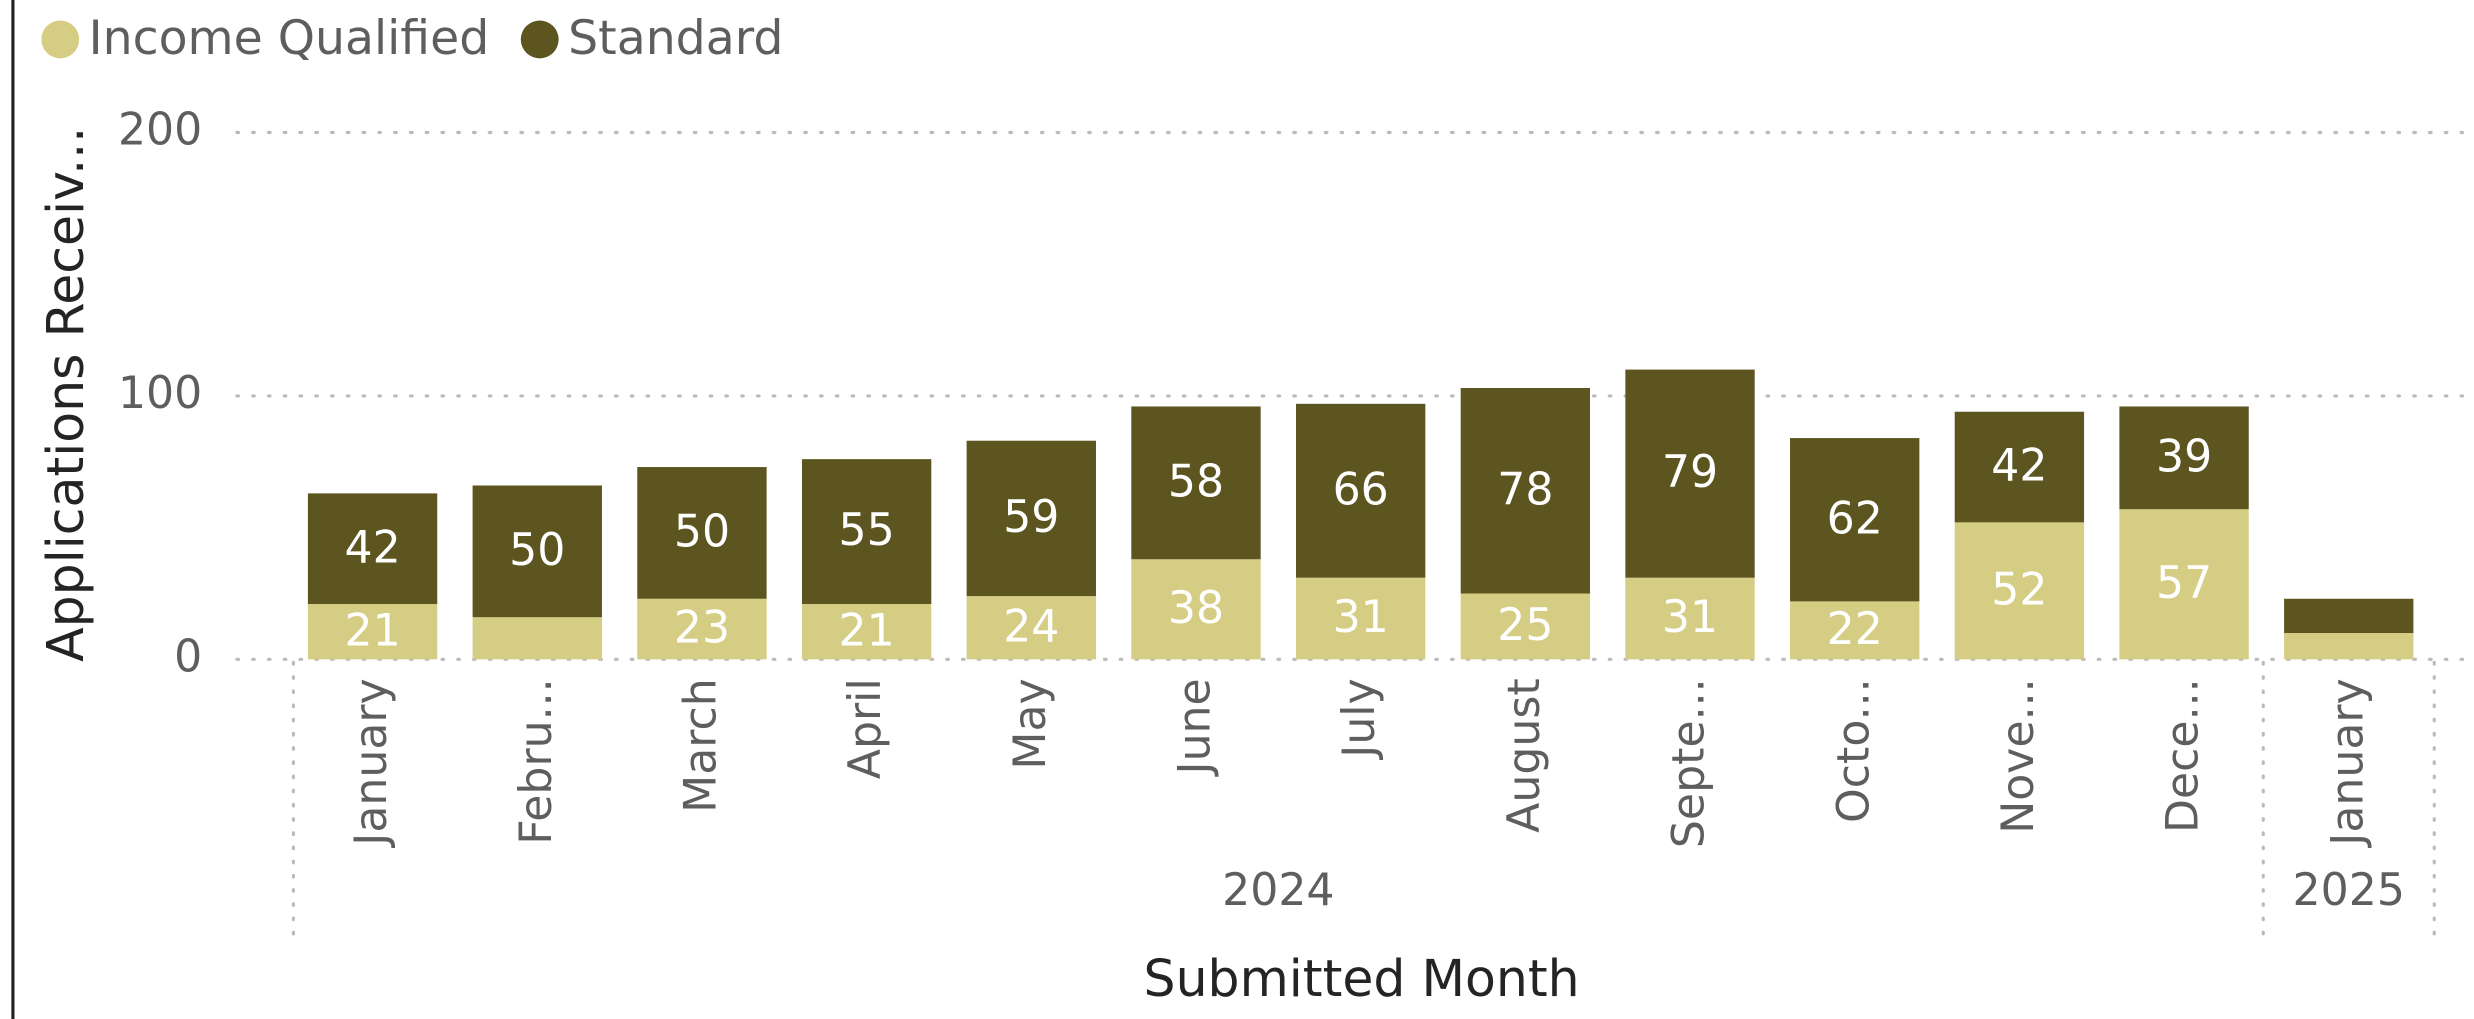 The image size is (2474, 1019). I want to click on data-label: 39, so click(2184, 456).